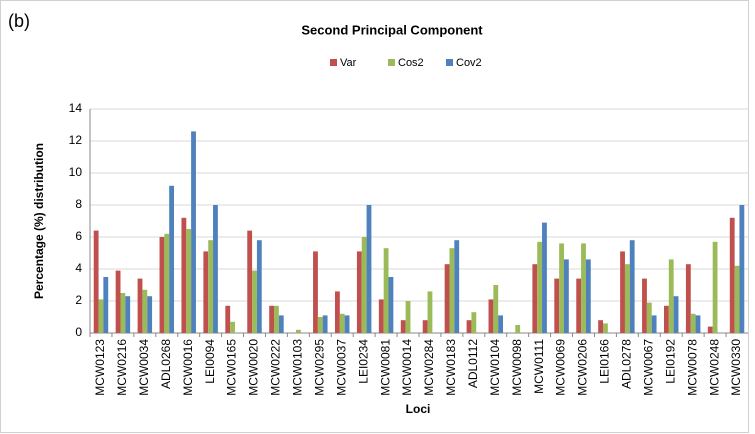 This screenshot has width=755, height=434. I want to click on x-tick-label: MCW0165, so click(232, 367).